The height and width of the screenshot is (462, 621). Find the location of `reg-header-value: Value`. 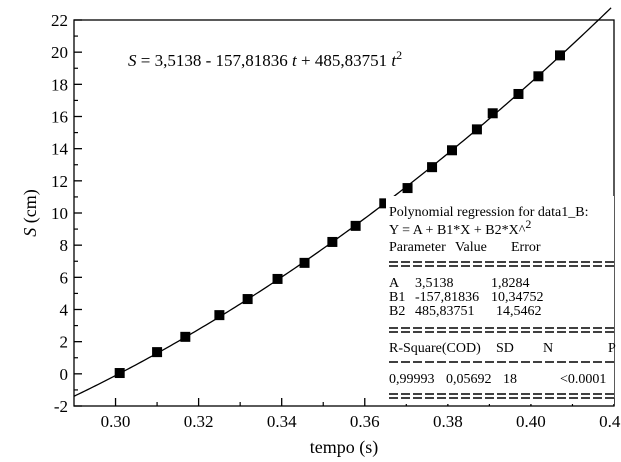

reg-header-value: Value is located at coordinates (471, 247).